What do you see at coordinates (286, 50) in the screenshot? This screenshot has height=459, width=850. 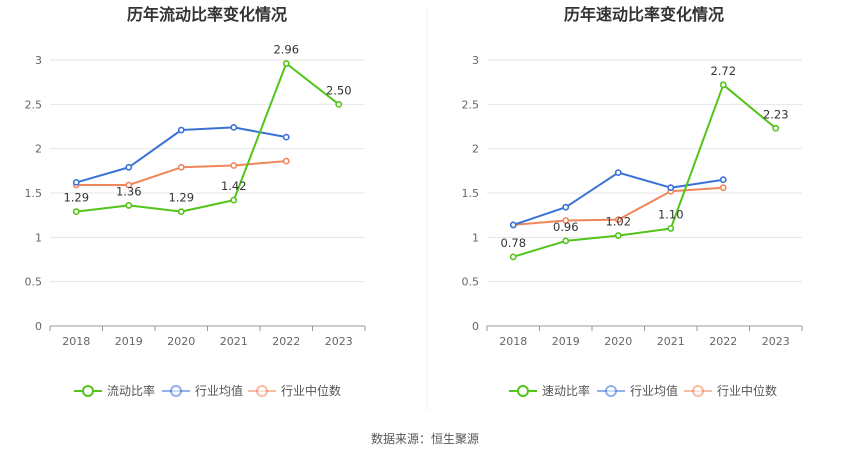 I see `data-label: 2.96` at bounding box center [286, 50].